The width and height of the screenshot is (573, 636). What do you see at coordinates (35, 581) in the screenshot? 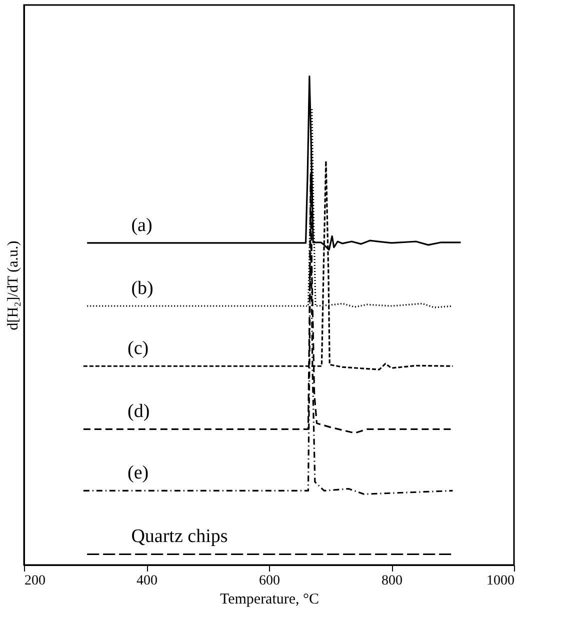
I see `x-tick-label: 200` at bounding box center [35, 581].